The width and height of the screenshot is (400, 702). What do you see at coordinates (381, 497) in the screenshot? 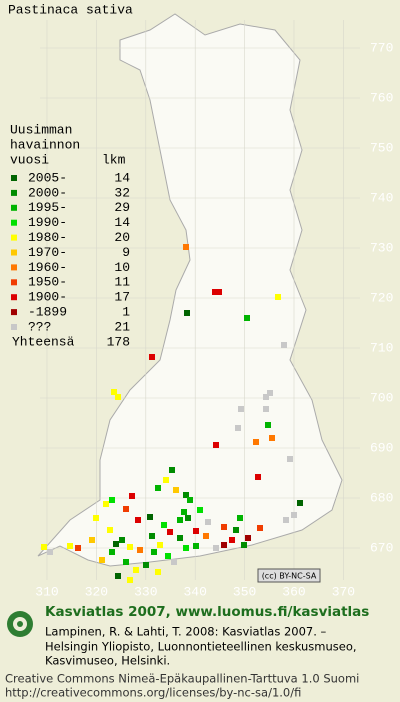
I see `y-label: 680` at bounding box center [381, 497].